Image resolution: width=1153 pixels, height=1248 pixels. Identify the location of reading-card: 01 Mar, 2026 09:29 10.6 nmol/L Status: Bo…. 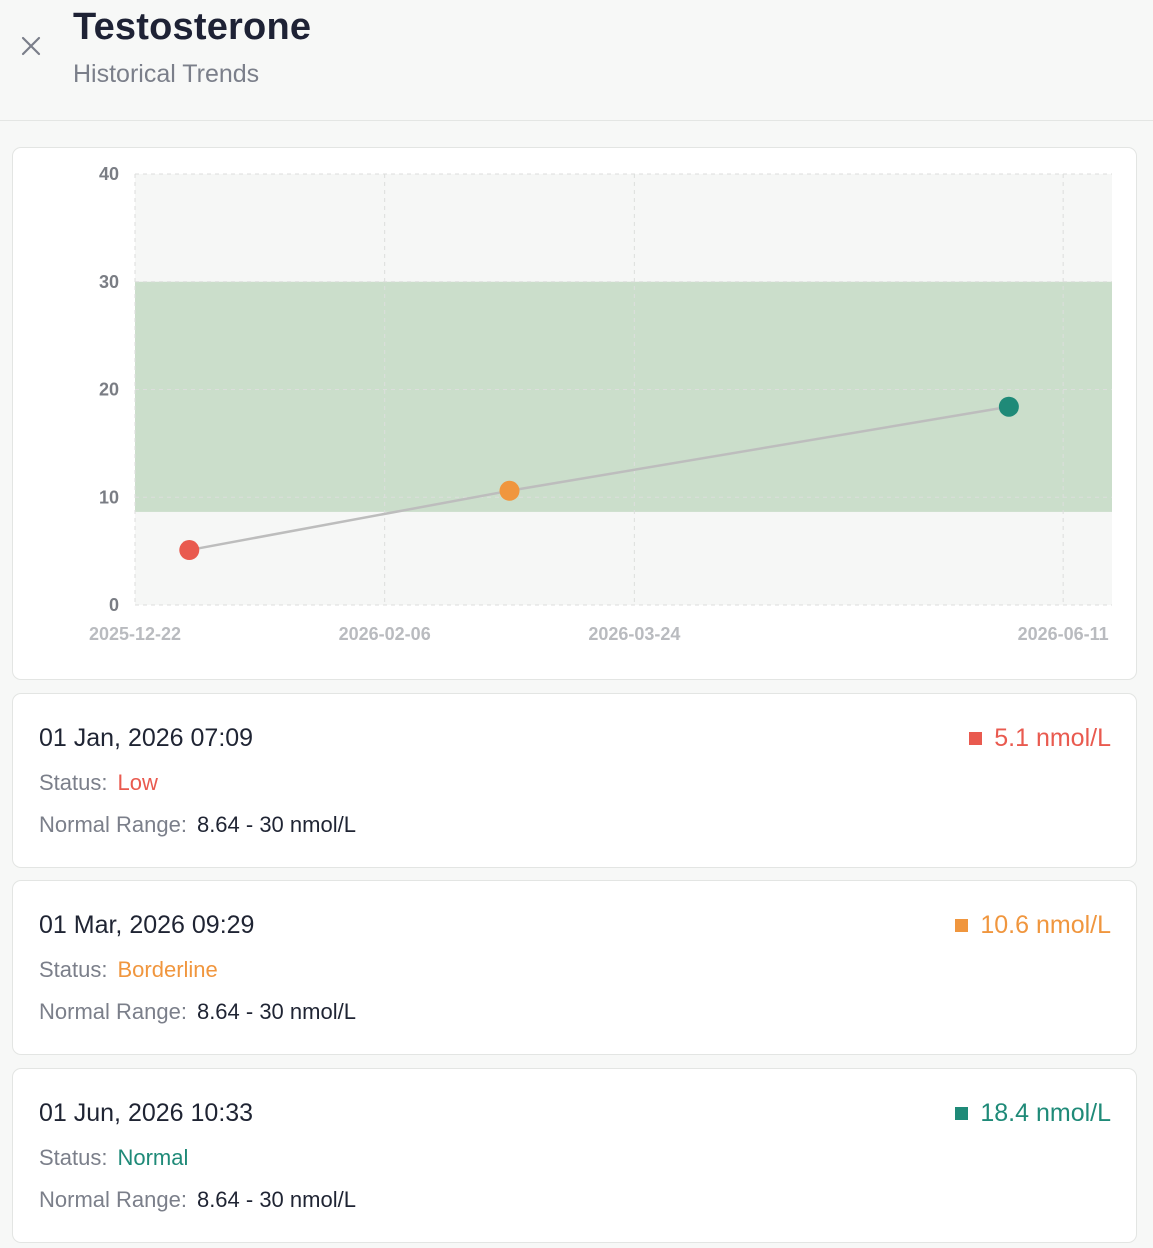
(574, 967).